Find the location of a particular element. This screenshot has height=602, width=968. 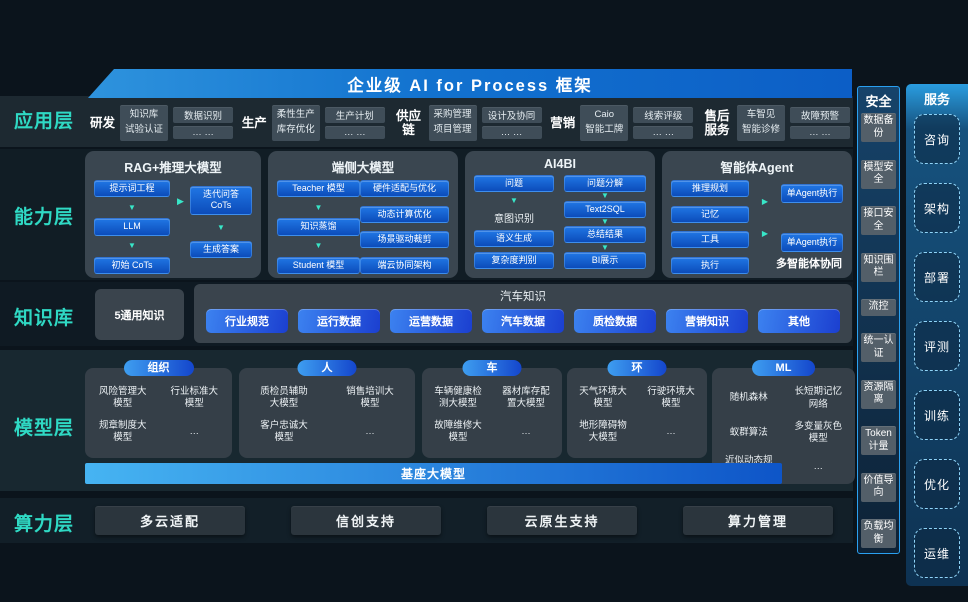

app-item: 柔性生产 is located at coordinates (295, 115).